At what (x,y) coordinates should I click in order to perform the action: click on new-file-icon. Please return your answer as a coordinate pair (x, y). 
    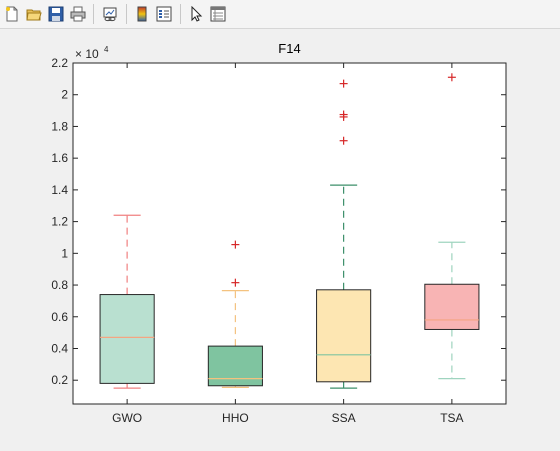
    Looking at the image, I should click on (12, 14).